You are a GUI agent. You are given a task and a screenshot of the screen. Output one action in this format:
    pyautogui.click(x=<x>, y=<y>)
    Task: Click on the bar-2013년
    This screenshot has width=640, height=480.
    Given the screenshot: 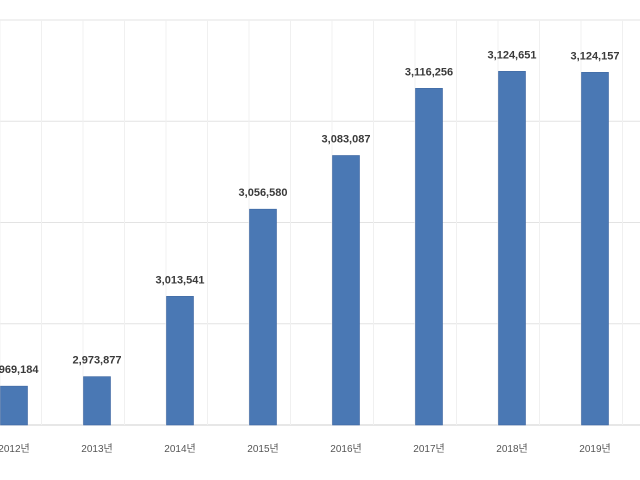 What is the action you would take?
    pyautogui.click(x=97, y=401)
    